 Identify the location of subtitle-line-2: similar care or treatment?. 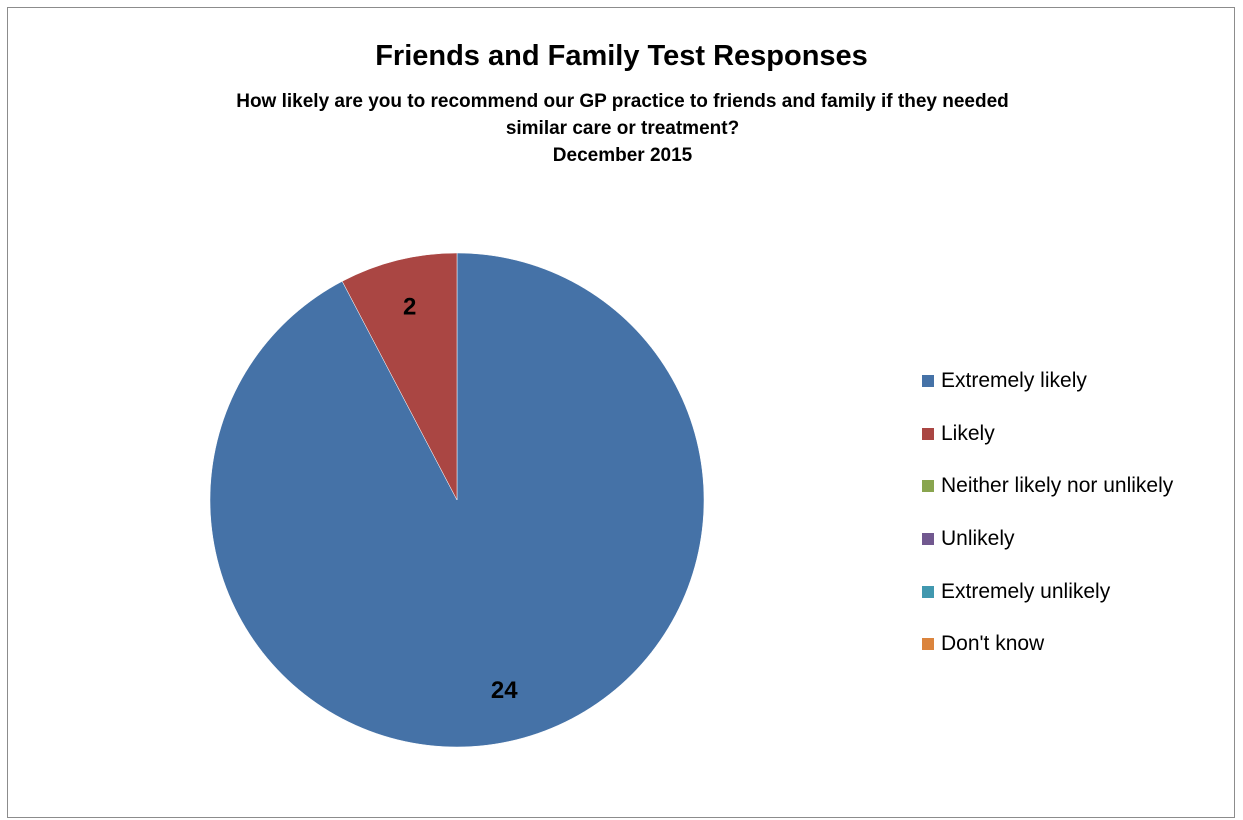
(622, 128).